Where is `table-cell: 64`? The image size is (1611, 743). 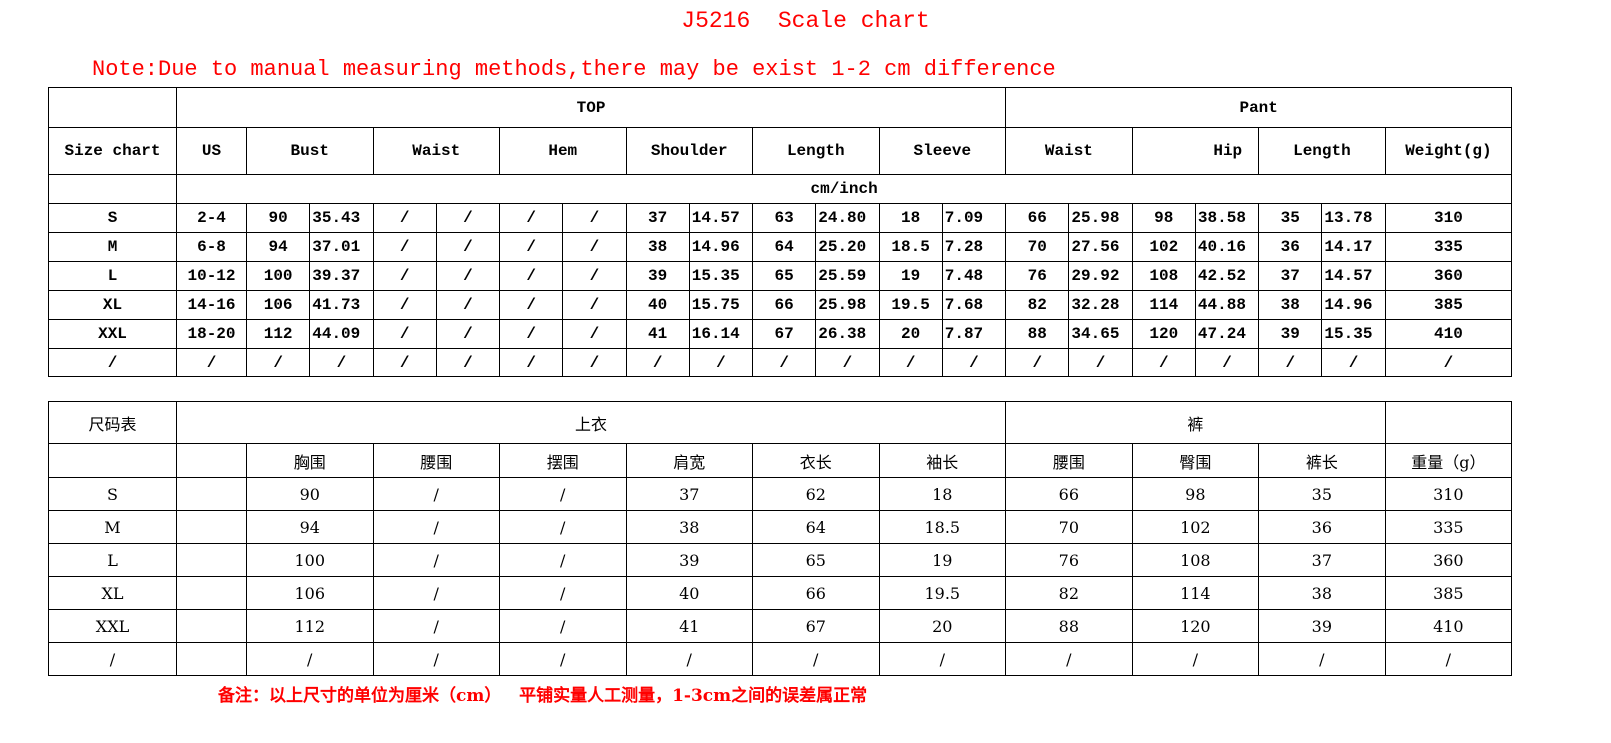 table-cell: 64 is located at coordinates (784, 247).